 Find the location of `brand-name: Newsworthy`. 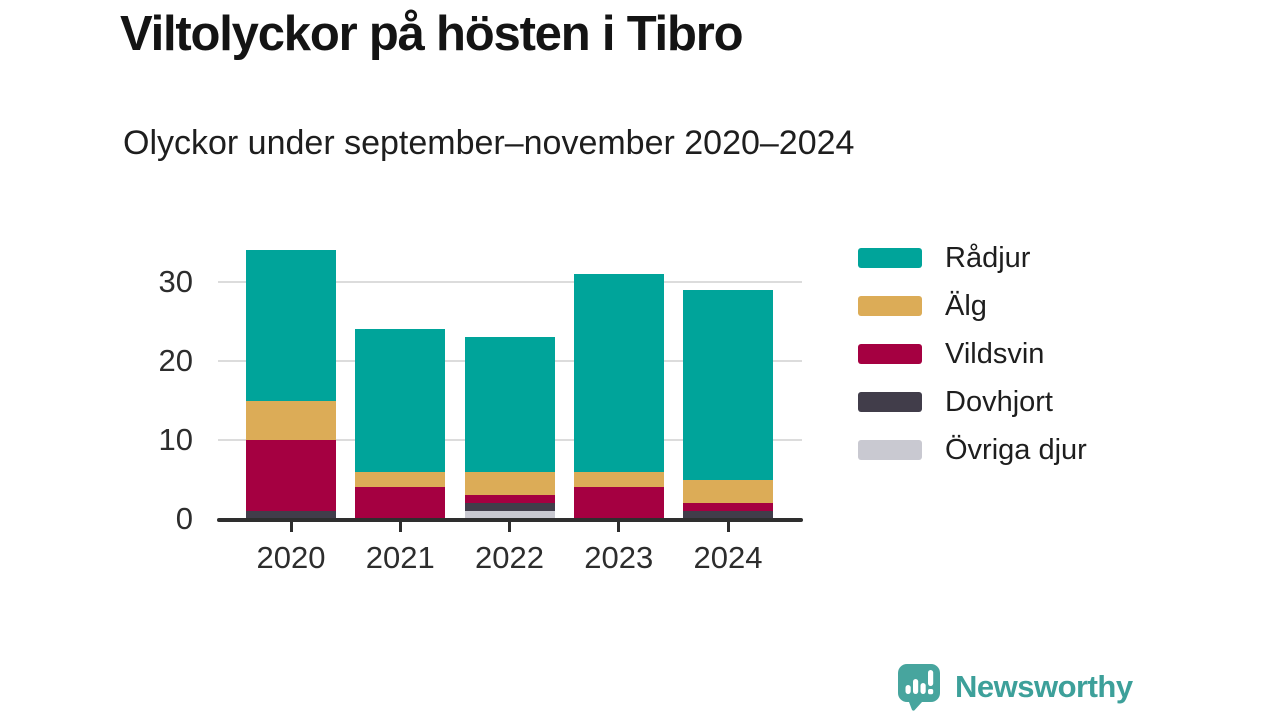

brand-name: Newsworthy is located at coordinates (1044, 686).